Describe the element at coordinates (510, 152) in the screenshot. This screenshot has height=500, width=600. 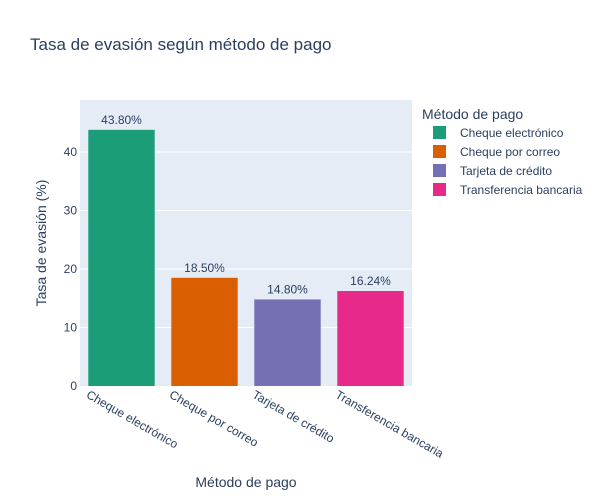
I see `legend-label: Cheque por correo` at that location.